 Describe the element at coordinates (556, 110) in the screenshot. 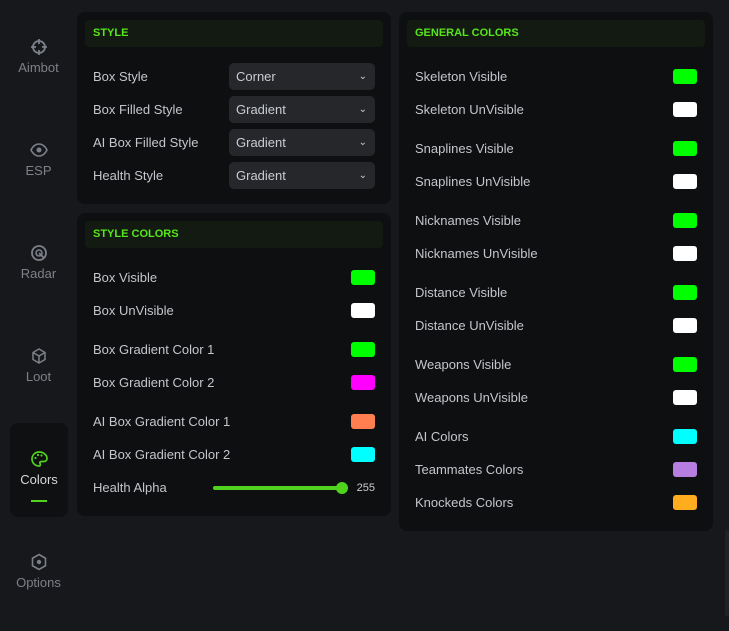

I see `color-row: Skeleton UnVisible` at that location.